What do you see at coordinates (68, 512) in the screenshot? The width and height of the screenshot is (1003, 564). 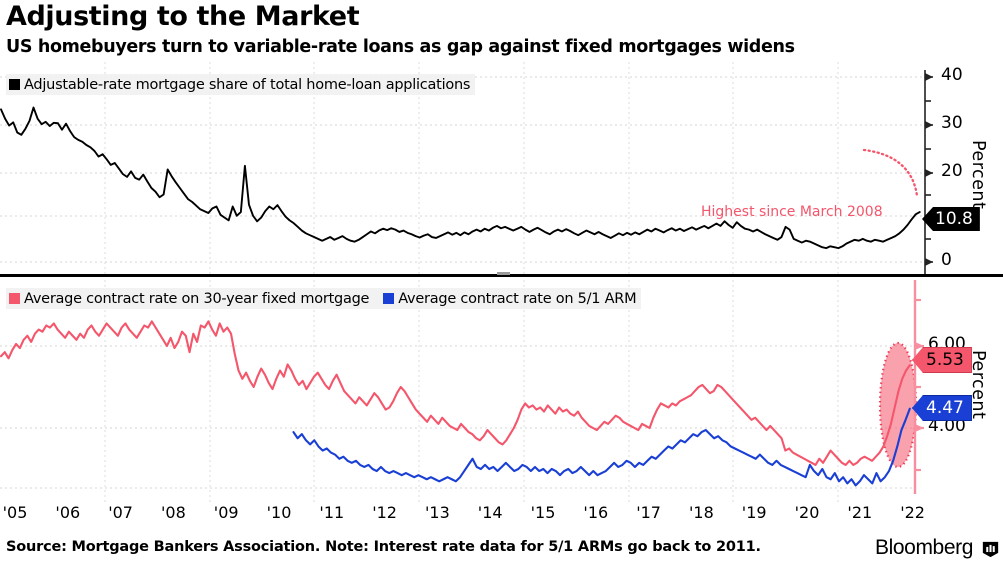 I see `xtick-06: '06` at bounding box center [68, 512].